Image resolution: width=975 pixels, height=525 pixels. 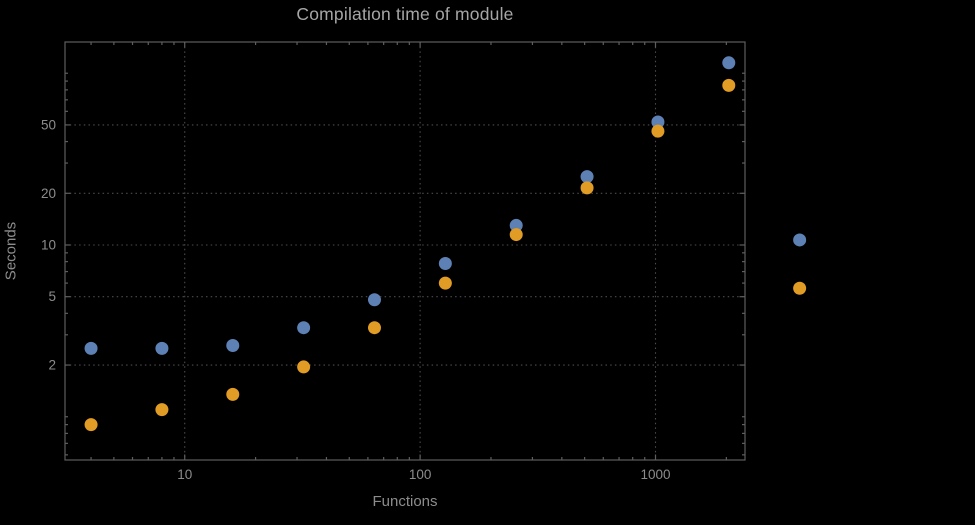 What do you see at coordinates (48, 124) in the screenshot?
I see `y-tick-label: 50` at bounding box center [48, 124].